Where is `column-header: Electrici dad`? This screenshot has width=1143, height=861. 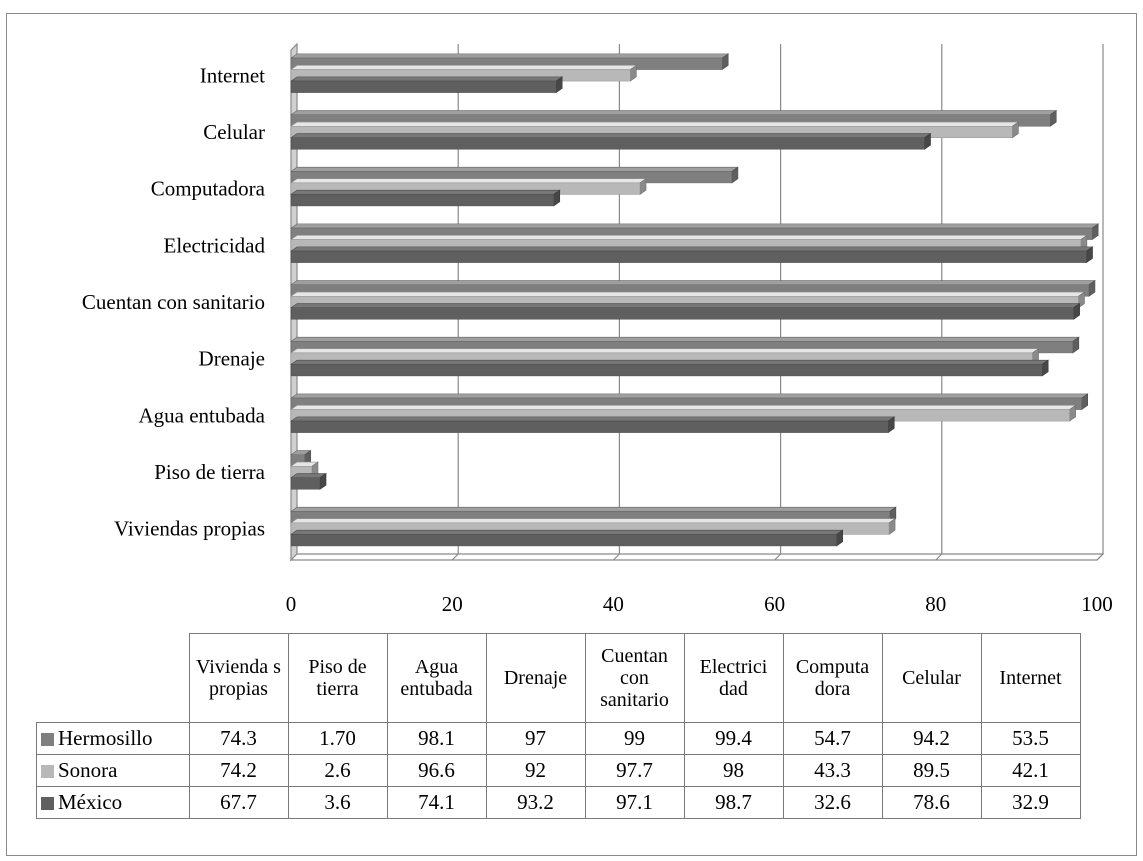 column-header: Electrici dad is located at coordinates (733, 678).